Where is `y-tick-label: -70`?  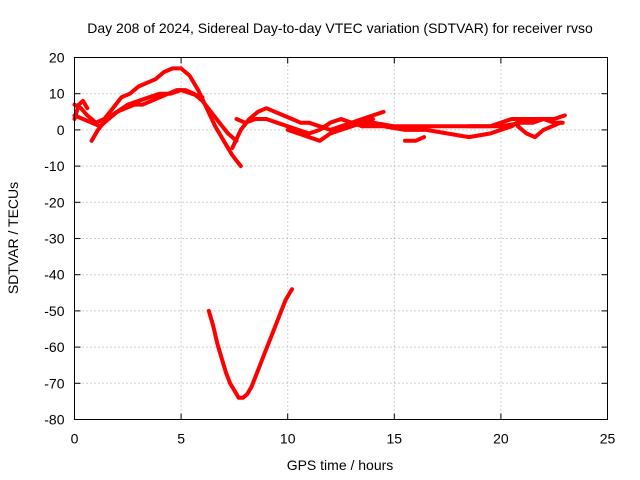 y-tick-label: -70 is located at coordinates (54, 383).